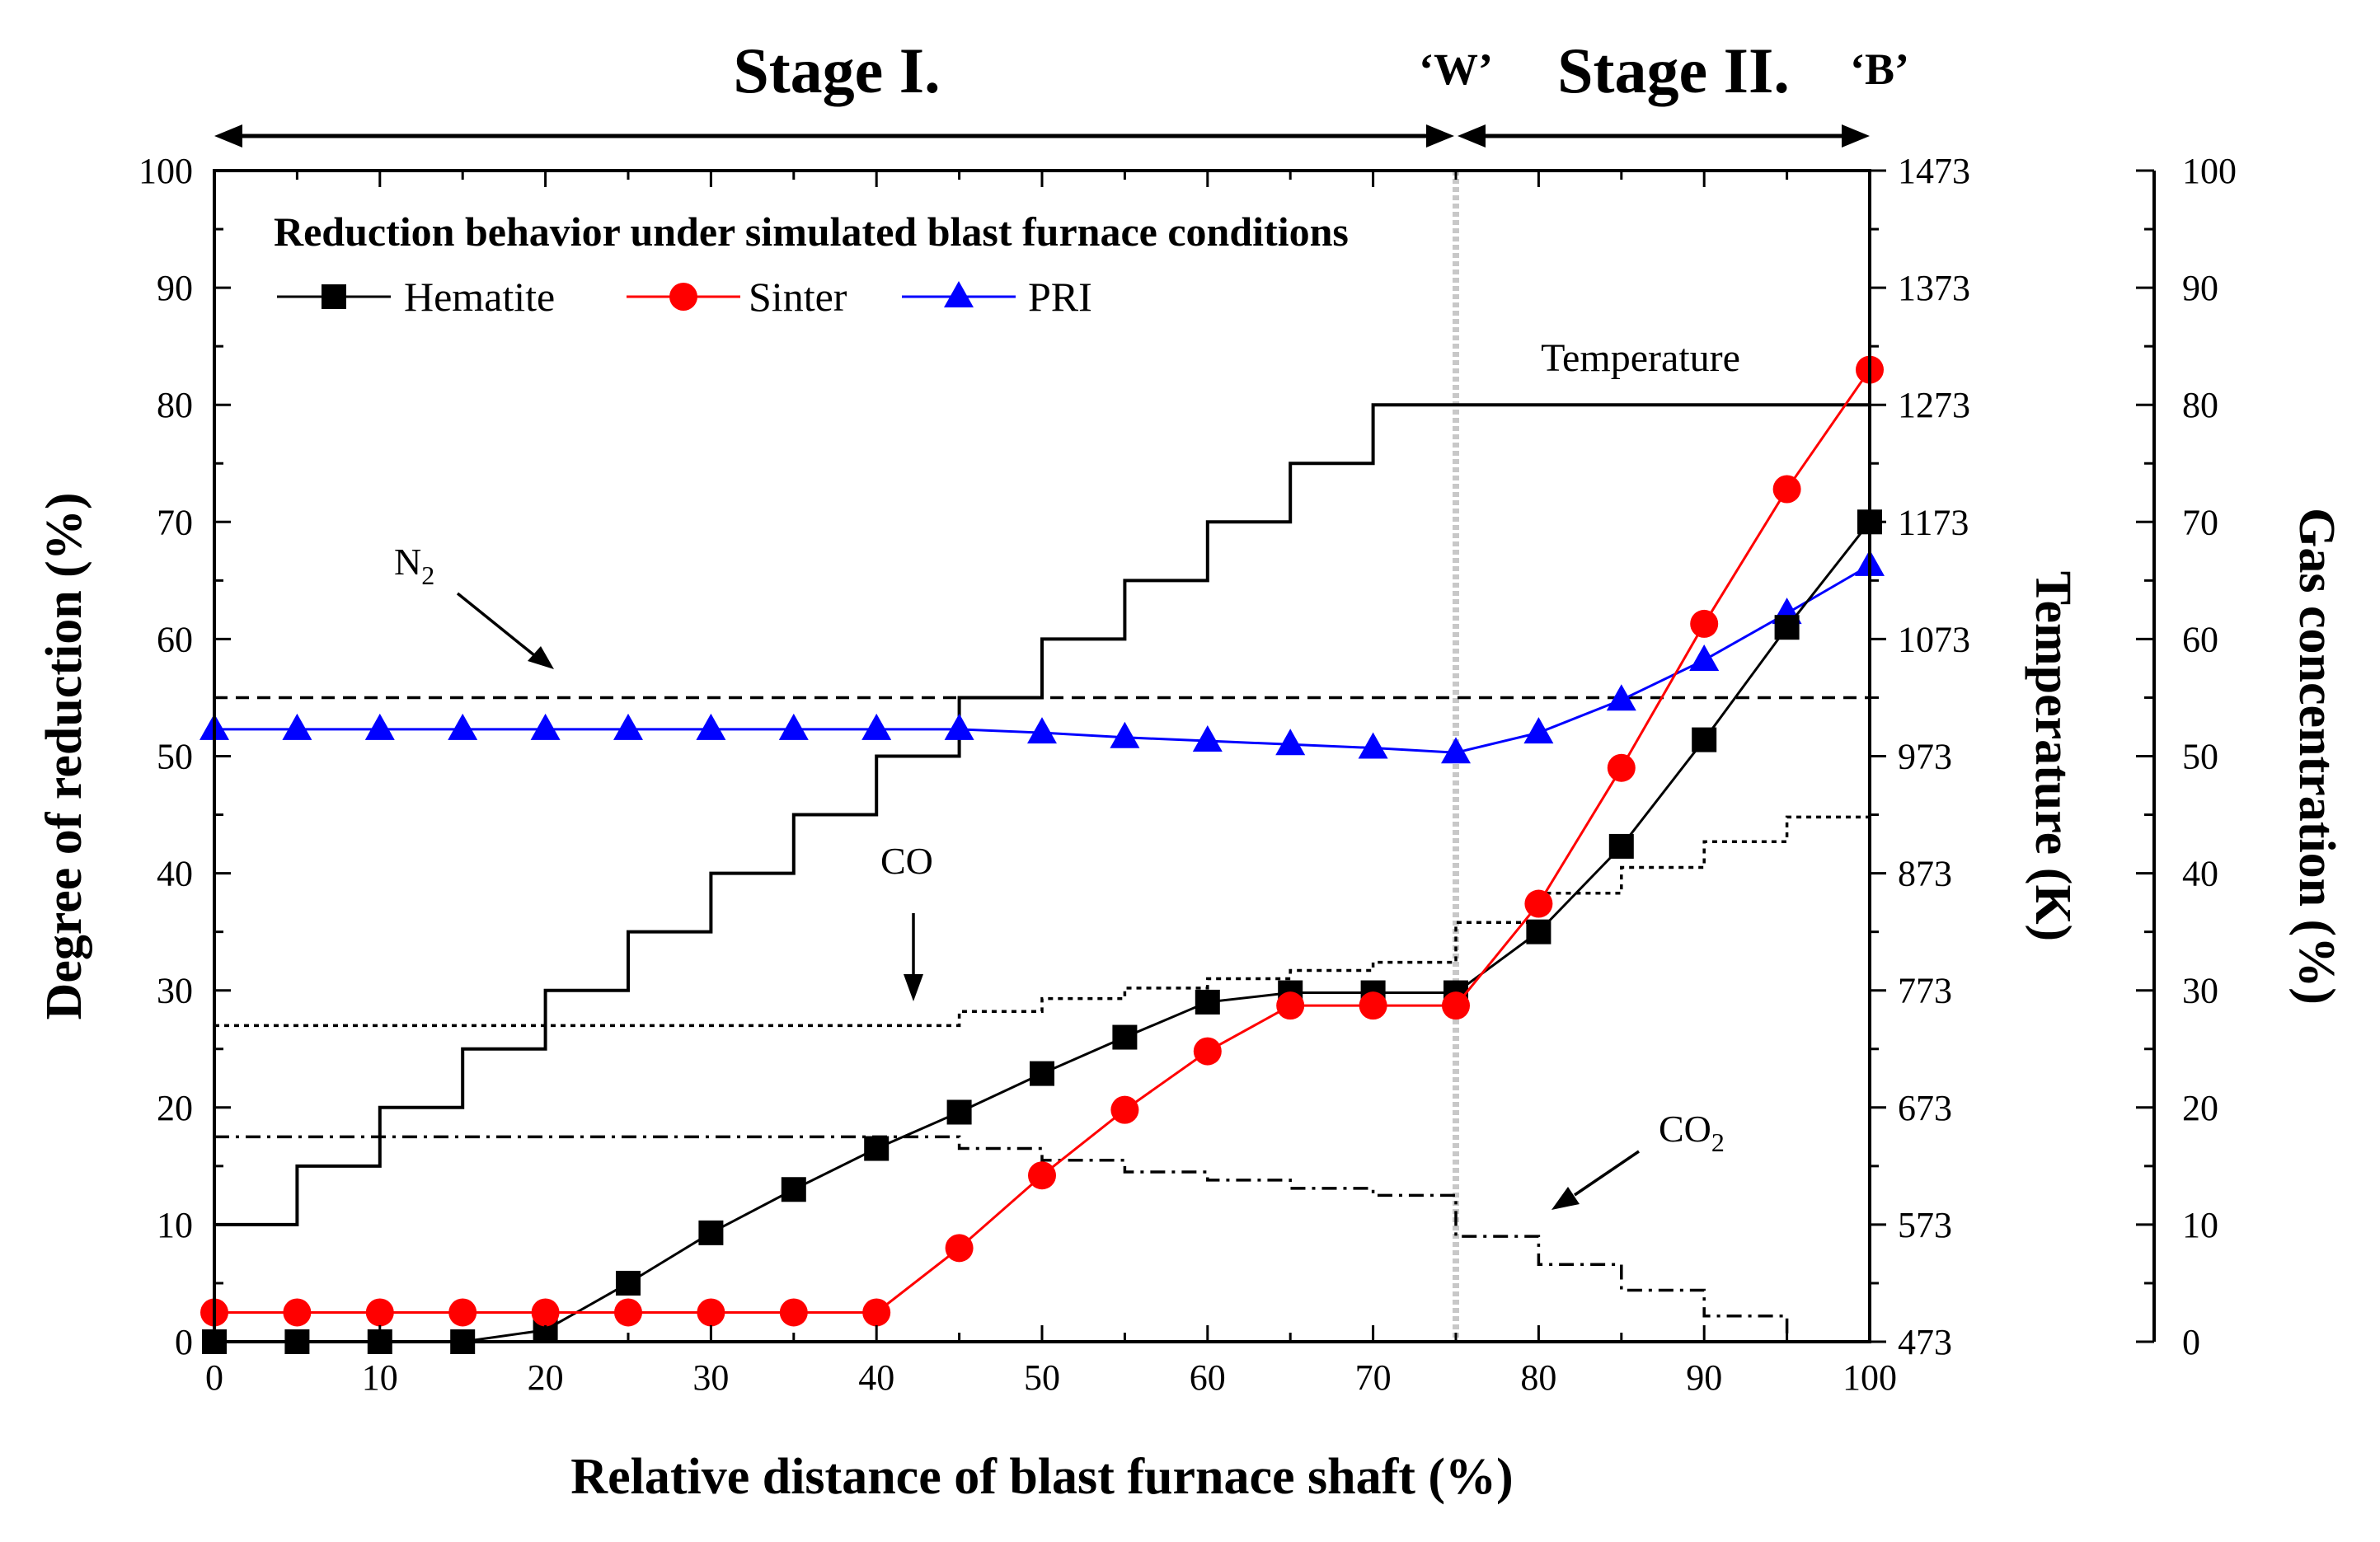 This screenshot has height=1542, width=2380. What do you see at coordinates (184, 1342) in the screenshot?
I see `y-left-tick-label: 0` at bounding box center [184, 1342].